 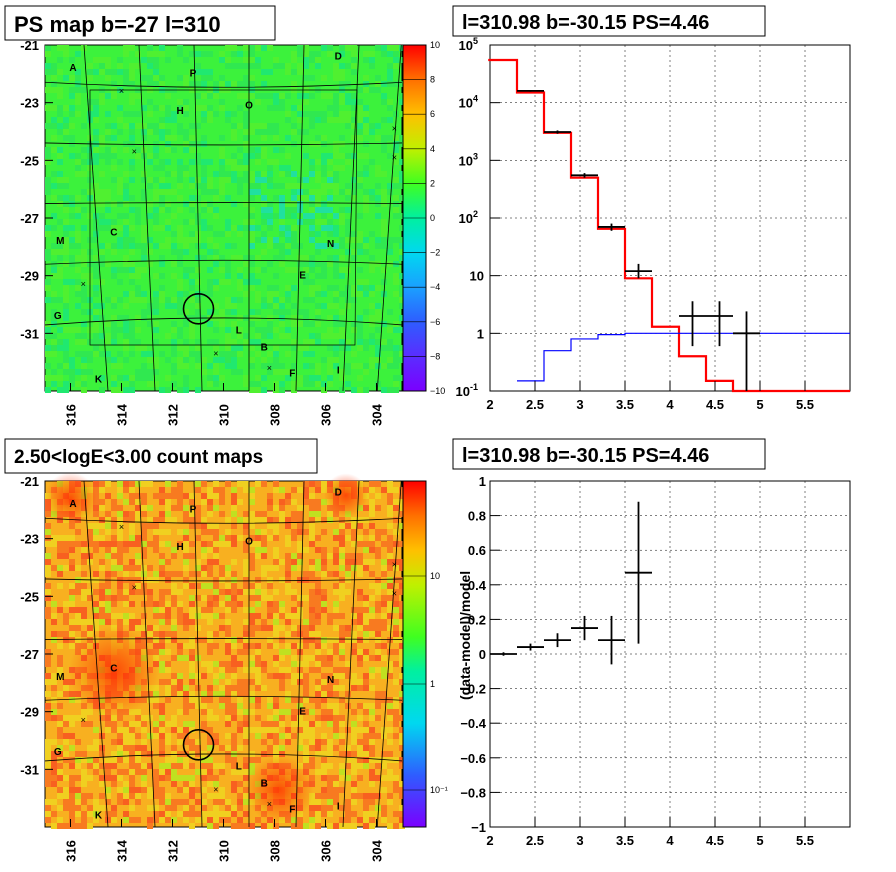 I want to click on x-tick-label: 3.5, so click(x=625, y=404).